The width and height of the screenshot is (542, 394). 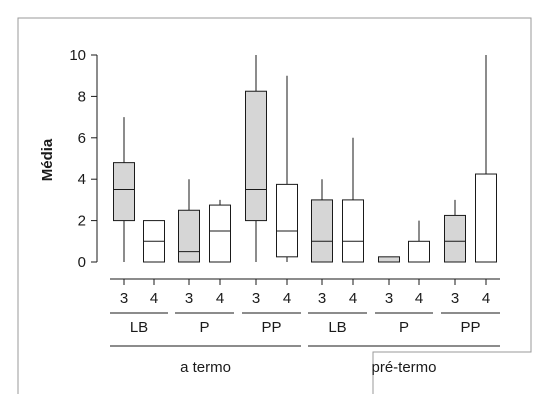 I want to click on y-tick-label: 0, so click(x=82, y=262).